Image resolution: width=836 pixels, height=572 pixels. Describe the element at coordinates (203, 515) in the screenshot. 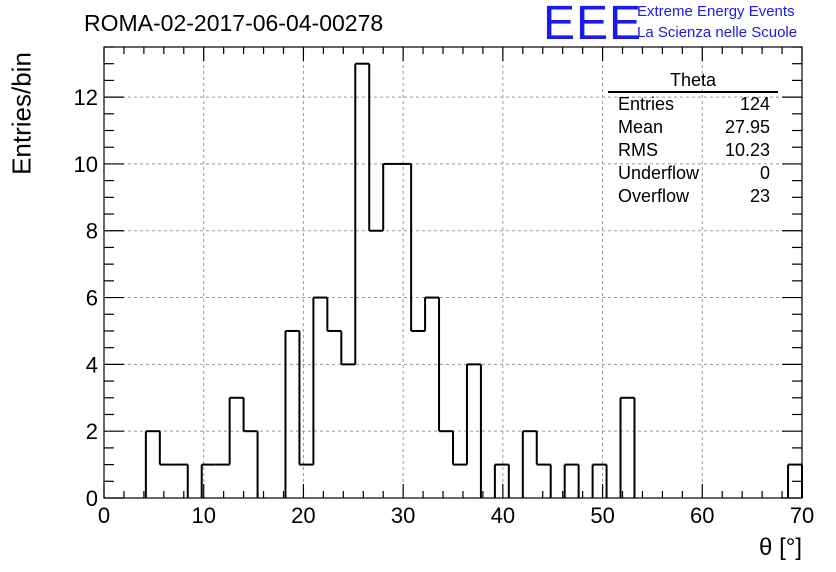

I see `x-tick-label: 10` at that location.